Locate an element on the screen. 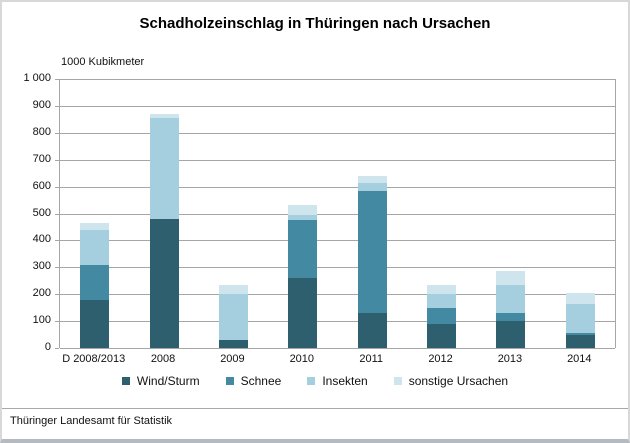 Image resolution: width=630 pixels, height=443 pixels. legend-item: Schnee is located at coordinates (253, 381).